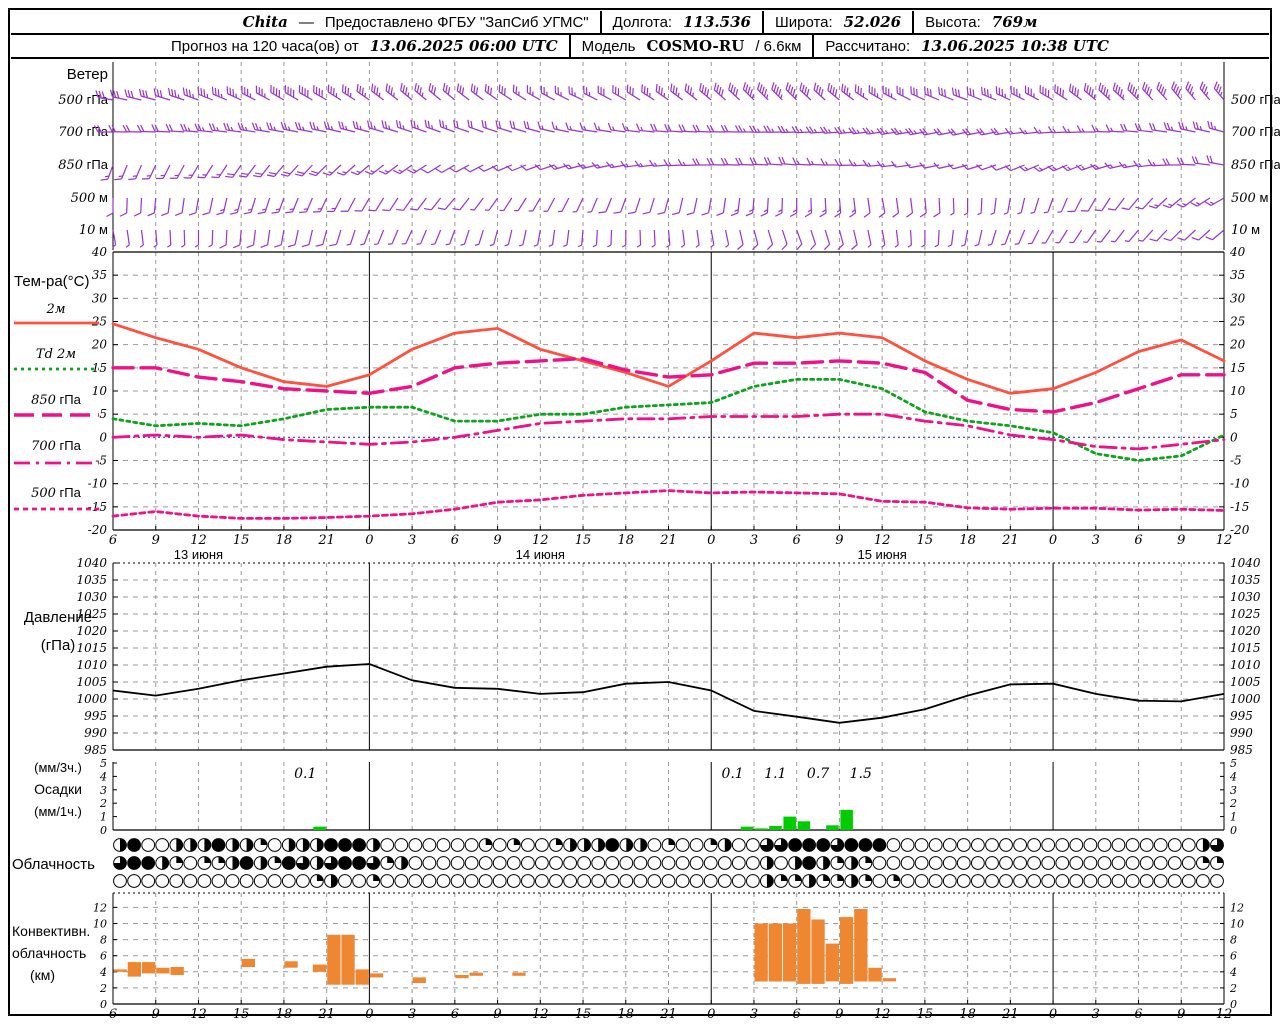  Describe the element at coordinates (540, 1014) in the screenshot. I see `time-tick-label: 12` at that location.